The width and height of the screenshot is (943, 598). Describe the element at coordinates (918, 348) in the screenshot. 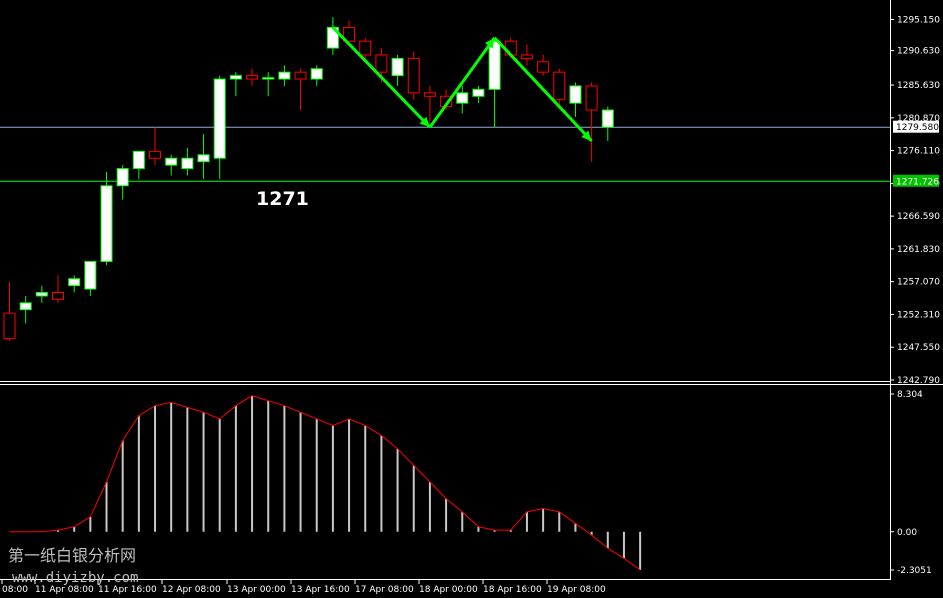

I see `price-tick-label: 1247.550` at that location.